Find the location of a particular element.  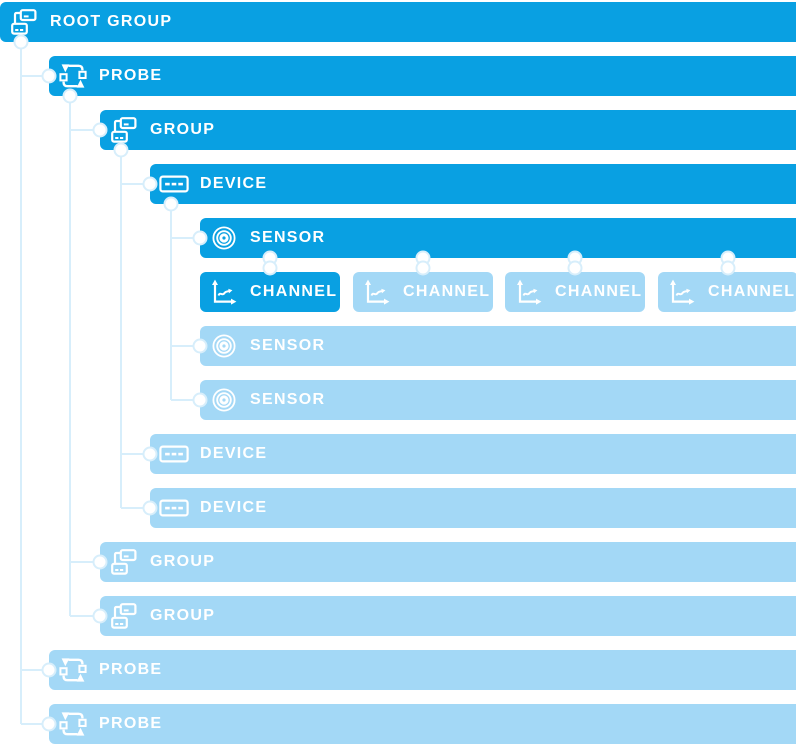

root-group-bar: ROOT GROUP is located at coordinates (398, 22).